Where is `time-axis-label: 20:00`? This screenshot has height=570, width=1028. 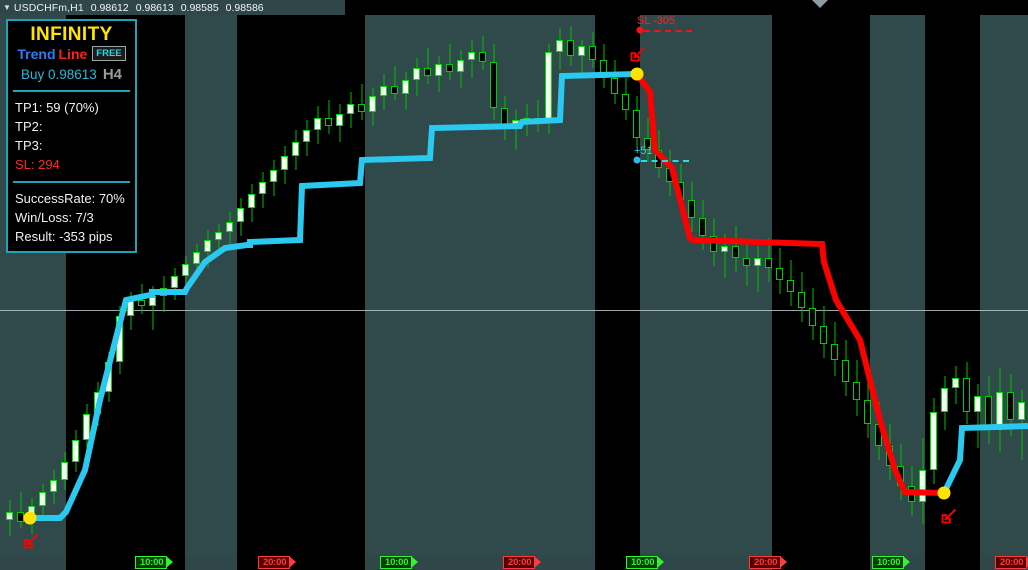 time-axis-label: 20:00 is located at coordinates (1011, 562).